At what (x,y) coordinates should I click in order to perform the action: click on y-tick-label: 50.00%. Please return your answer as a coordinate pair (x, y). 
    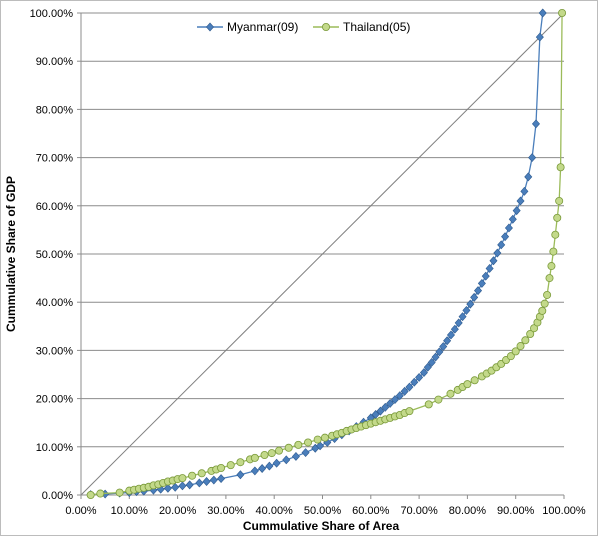
    Looking at the image, I should click on (55, 255).